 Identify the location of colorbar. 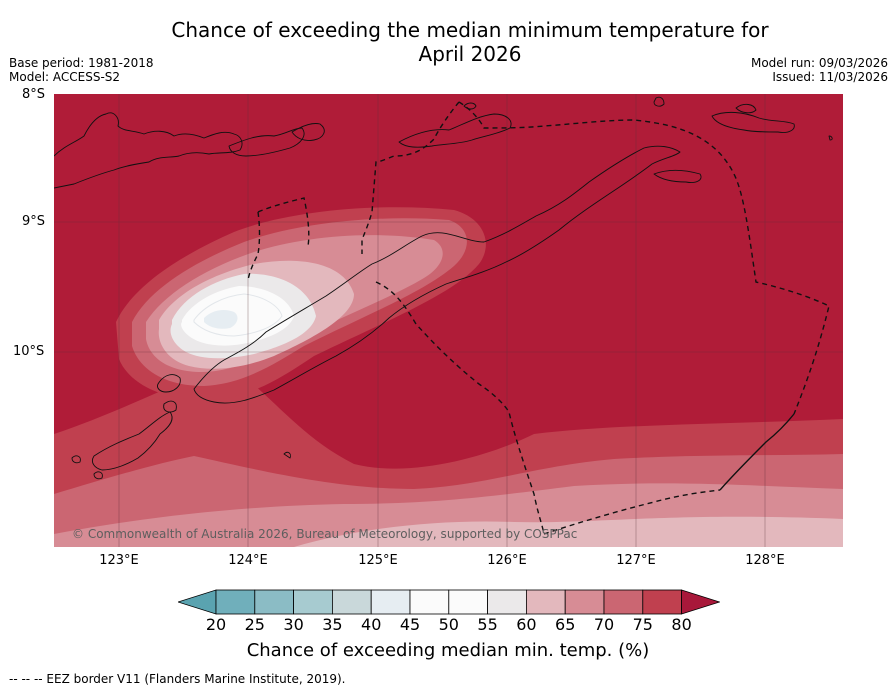
(449, 602).